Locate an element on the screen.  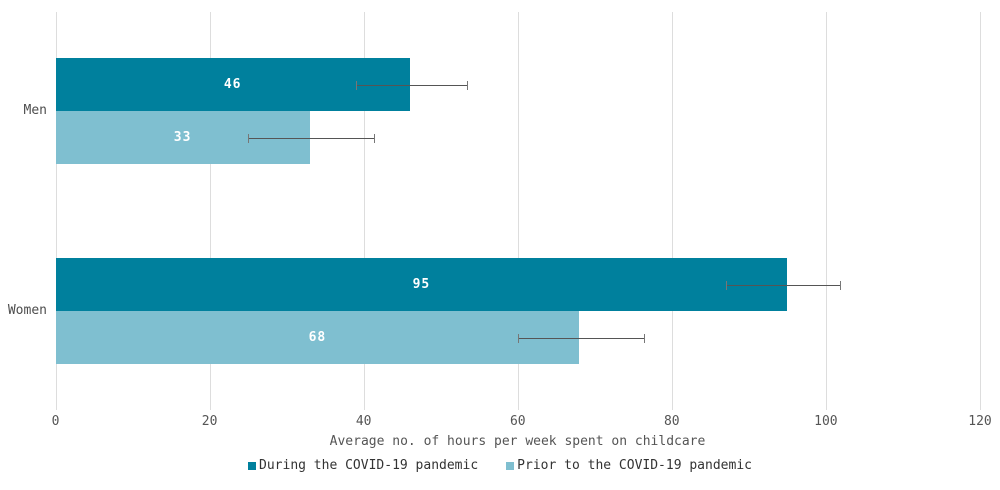
error-bar-women-during-the-covid-19-pandemic is located at coordinates (783, 285).